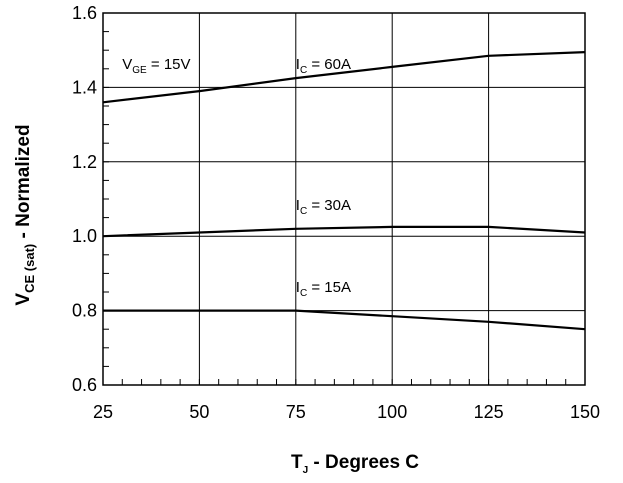 This screenshot has width=623, height=483. What do you see at coordinates (323, 66) in the screenshot?
I see `annotation-ic60: IC = 60A` at bounding box center [323, 66].